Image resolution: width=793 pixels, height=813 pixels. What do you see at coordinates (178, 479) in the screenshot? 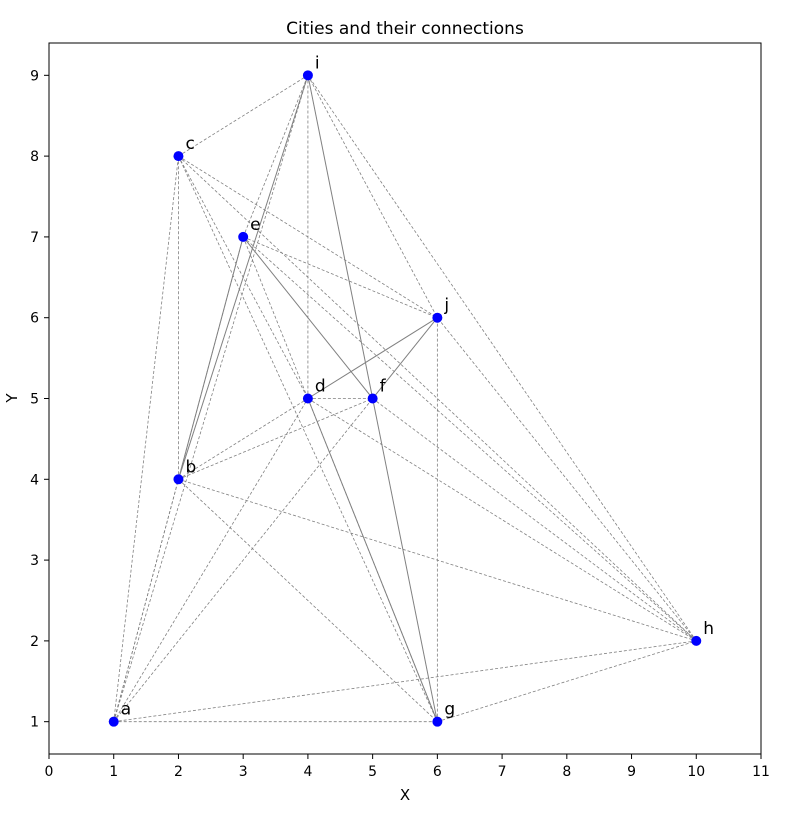
I see `city-point-b` at bounding box center [178, 479].